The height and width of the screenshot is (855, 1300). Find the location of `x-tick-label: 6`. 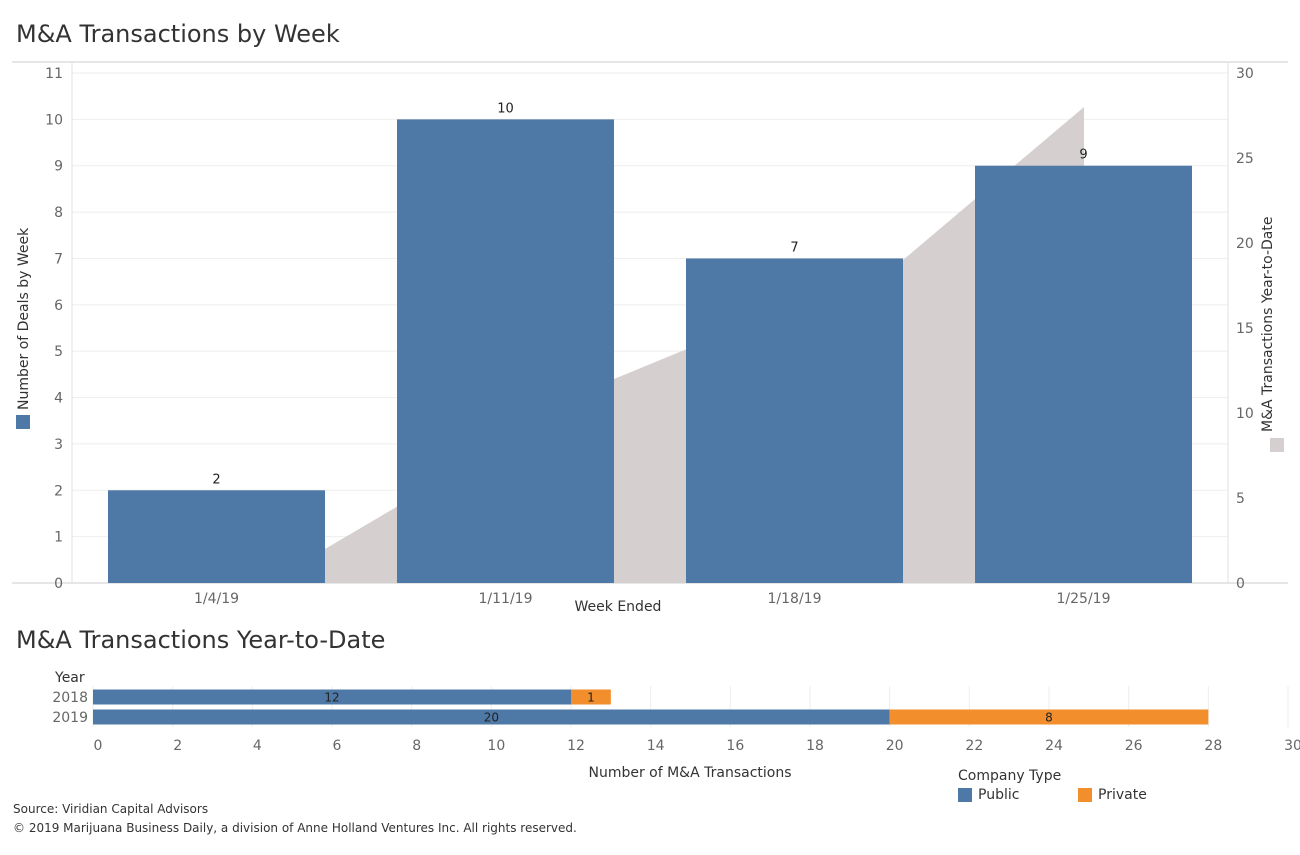

x-tick-label: 6 is located at coordinates (337, 746).